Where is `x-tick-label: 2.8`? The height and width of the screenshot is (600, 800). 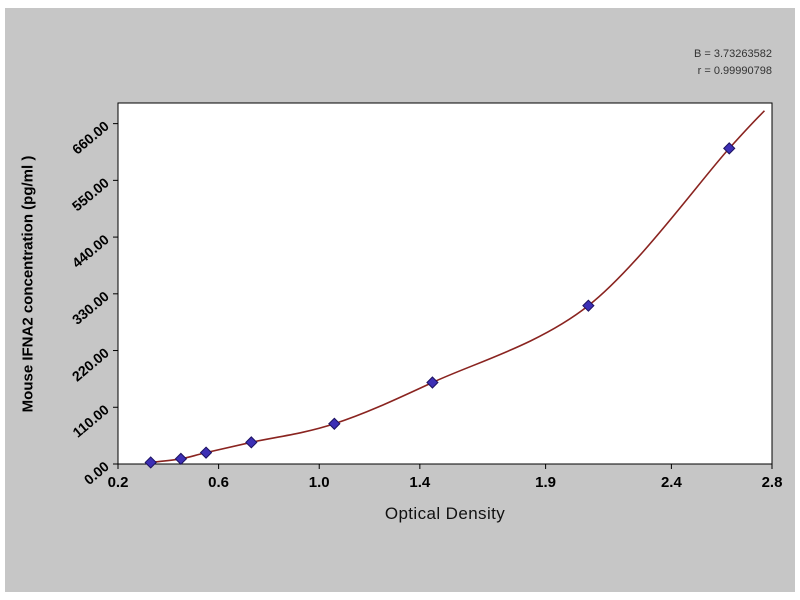 x-tick-label: 2.8 is located at coordinates (772, 482).